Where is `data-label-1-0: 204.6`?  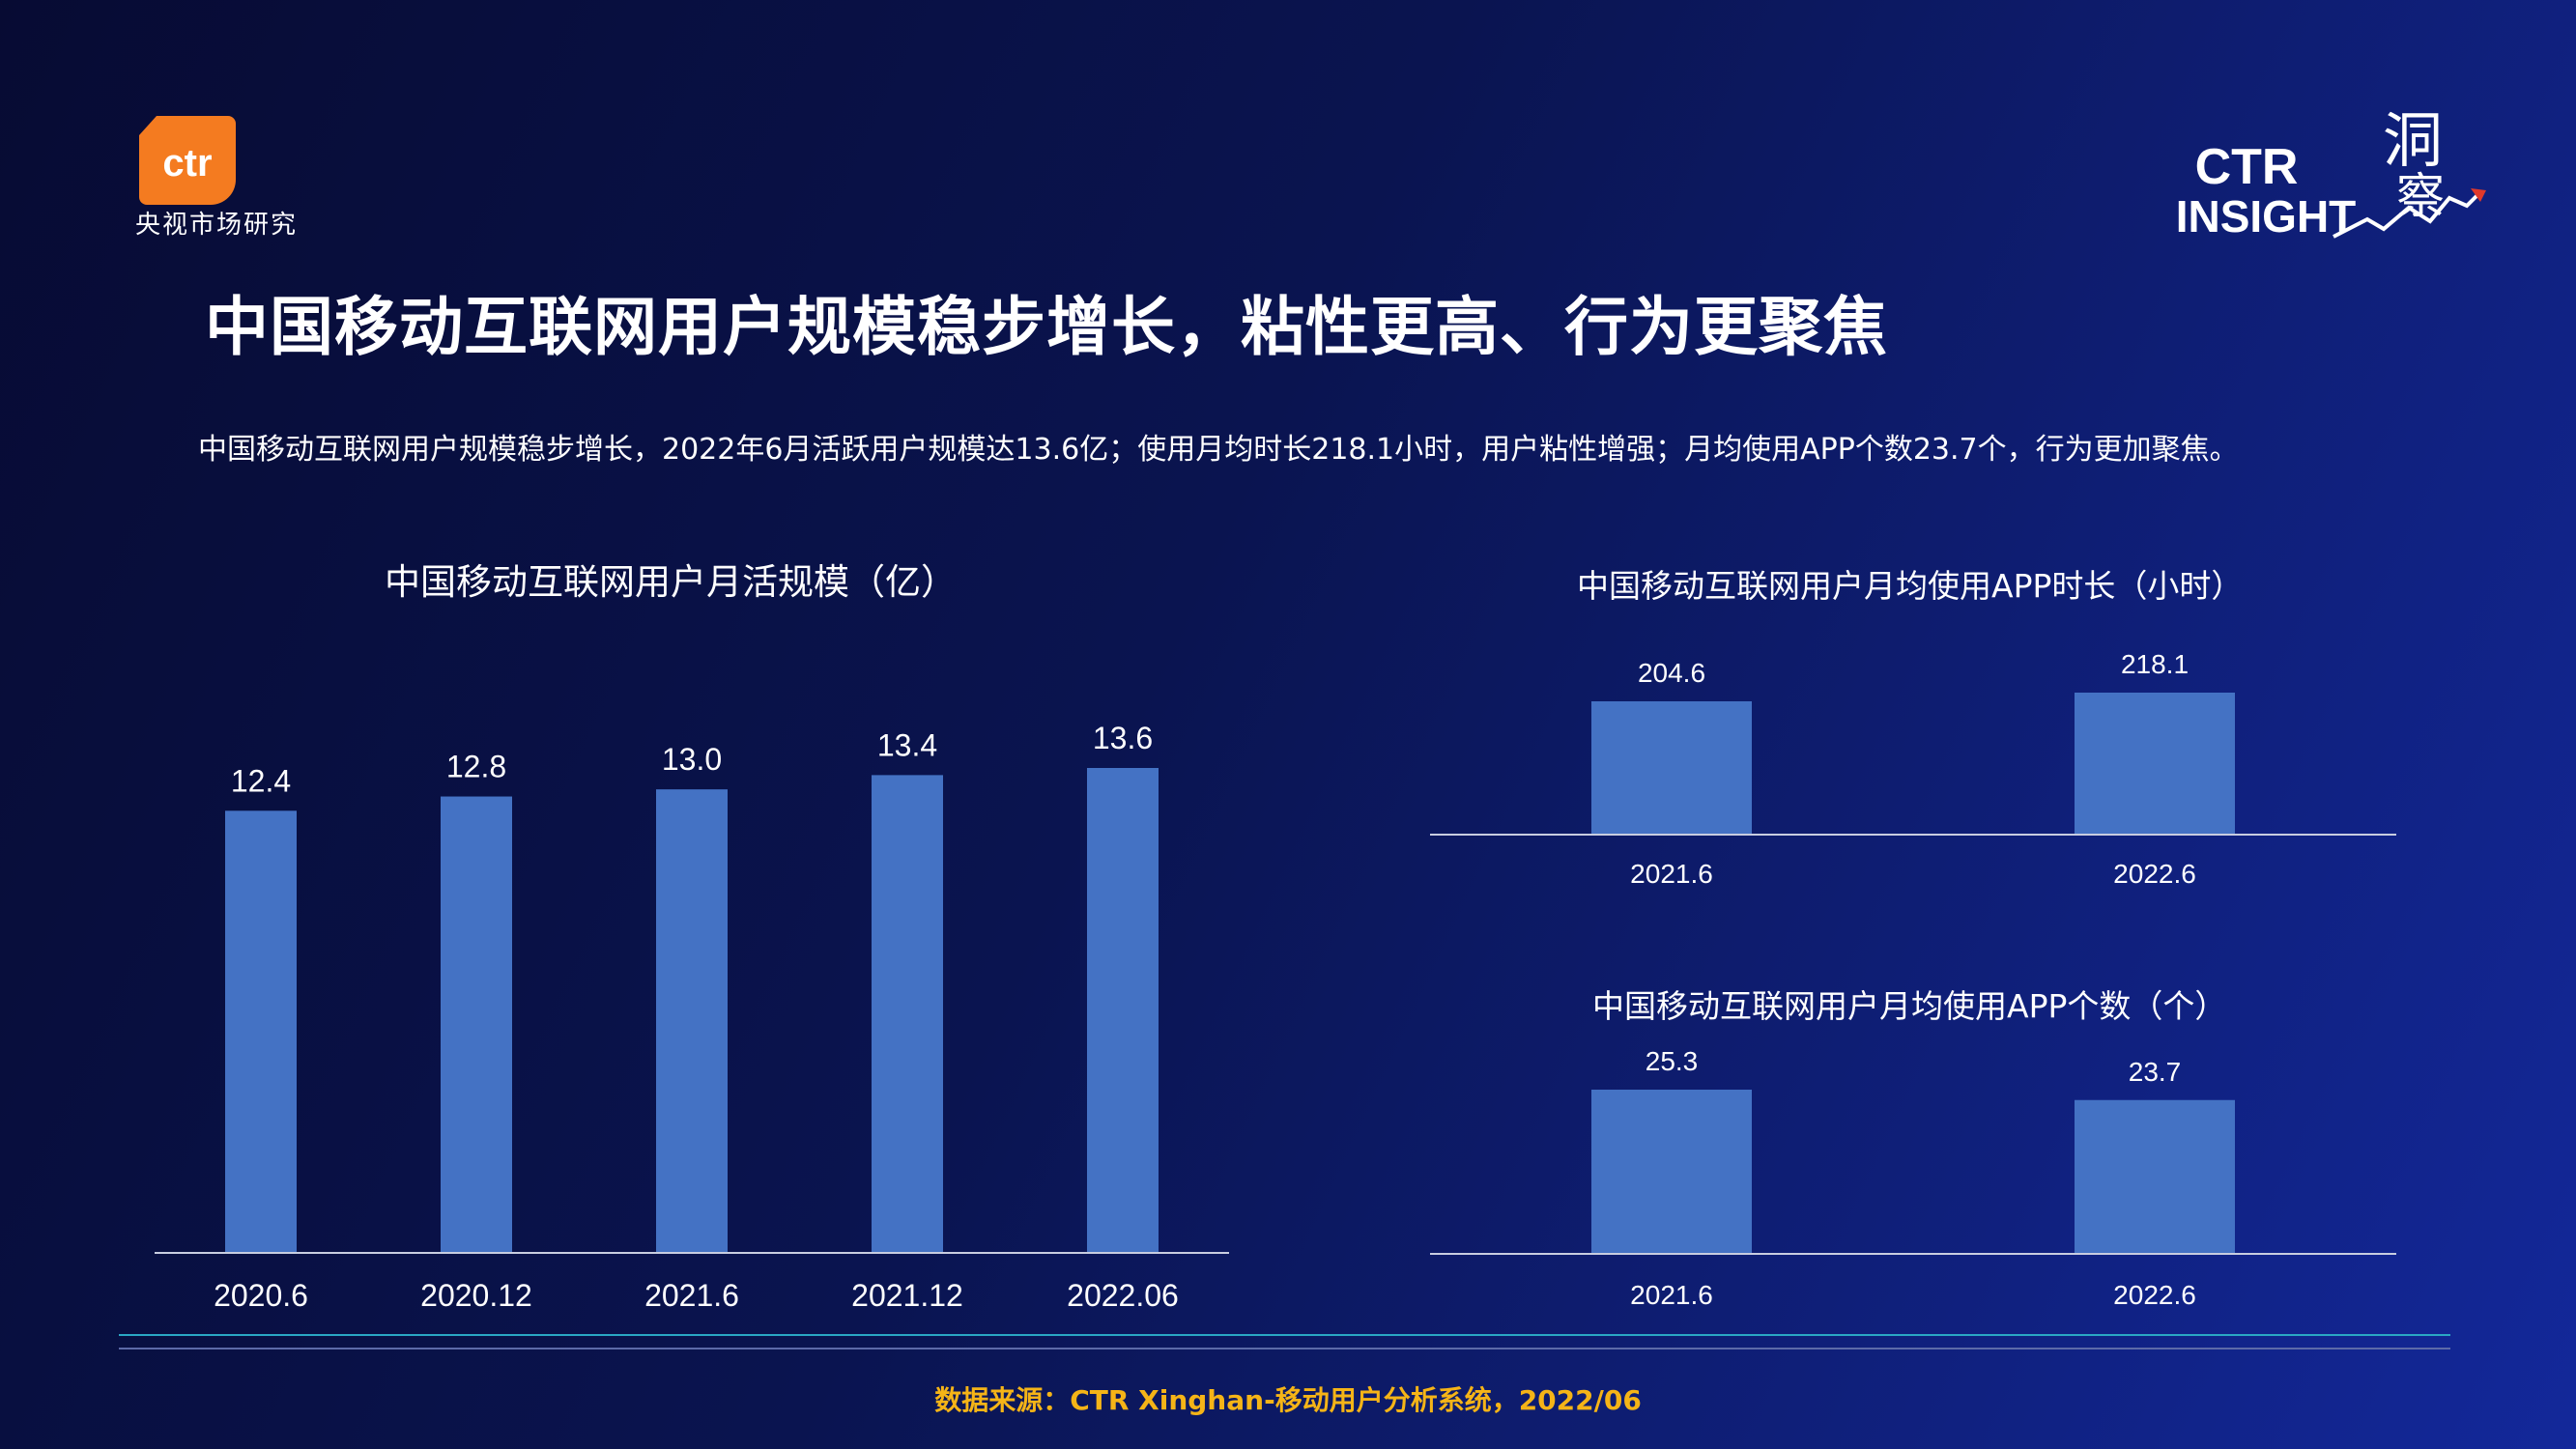
data-label-1-0: 204.6 is located at coordinates (1672, 673).